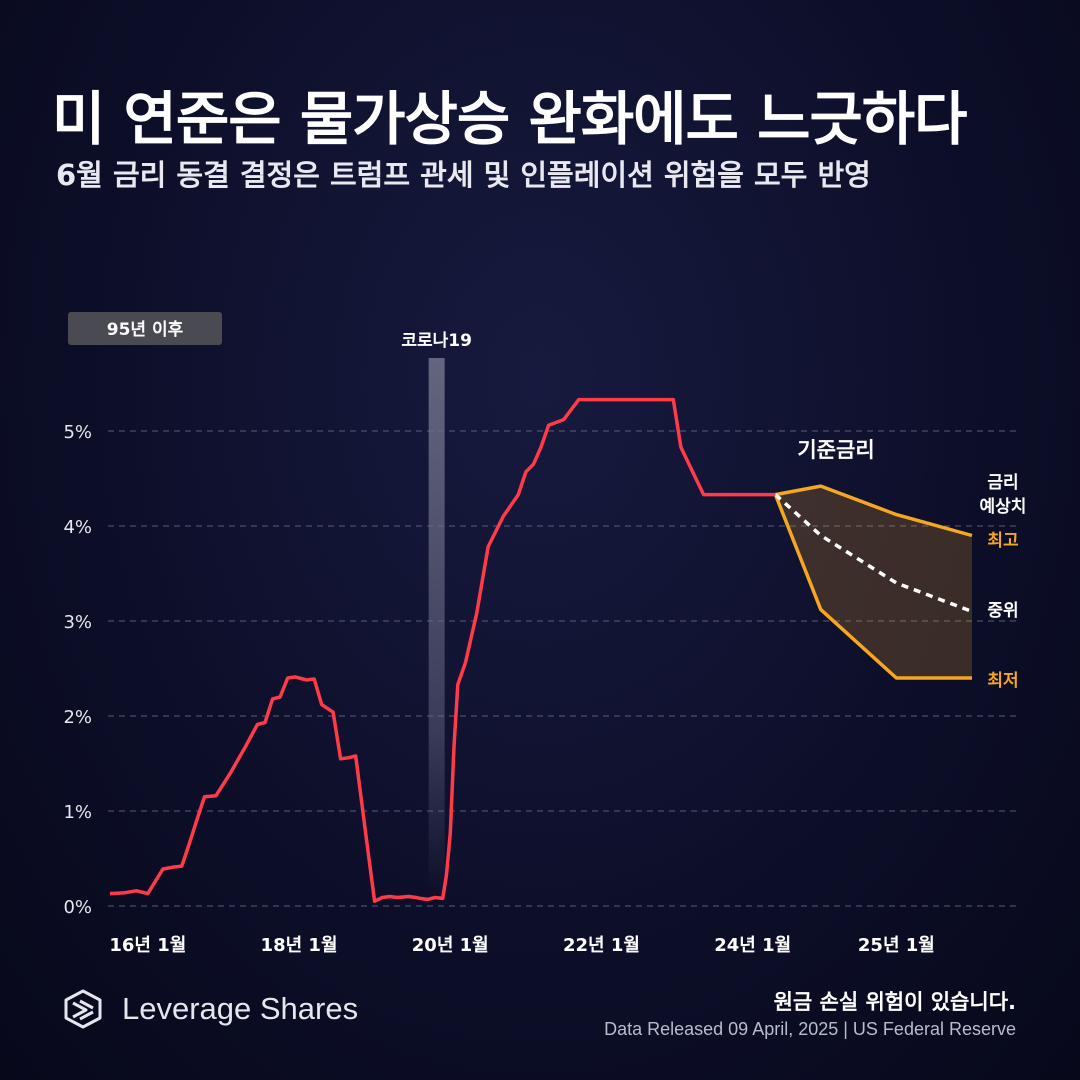  Describe the element at coordinates (77, 622) in the screenshot. I see `y-tick-label: 3%` at that location.